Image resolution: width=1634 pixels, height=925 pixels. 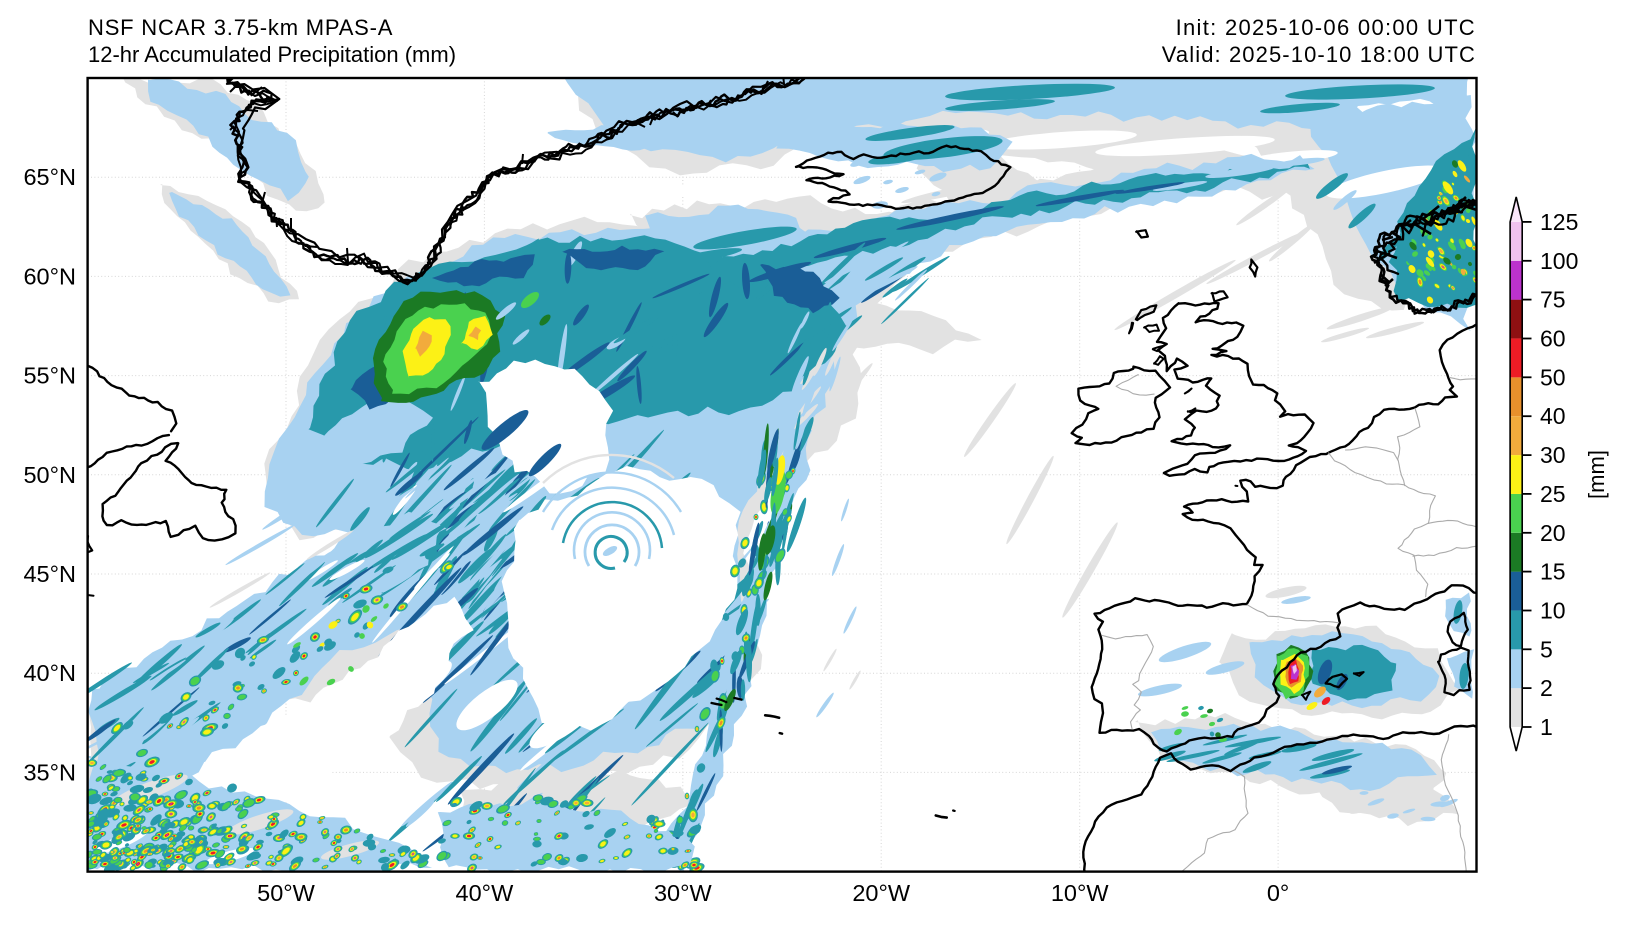 What do you see at coordinates (1553, 611) in the screenshot?
I see `svg-text: 10` at bounding box center [1553, 611].